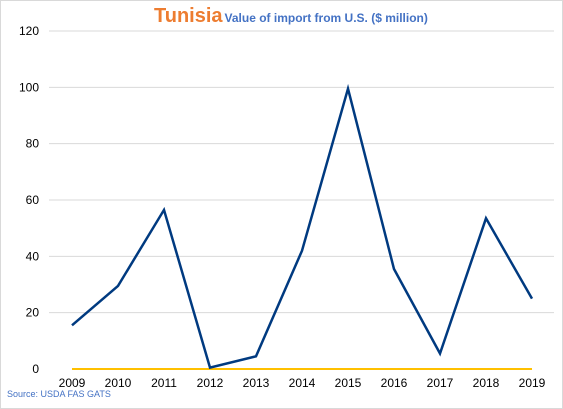  What do you see at coordinates (29, 31) in the screenshot?
I see `y-tick-label: 120` at bounding box center [29, 31].